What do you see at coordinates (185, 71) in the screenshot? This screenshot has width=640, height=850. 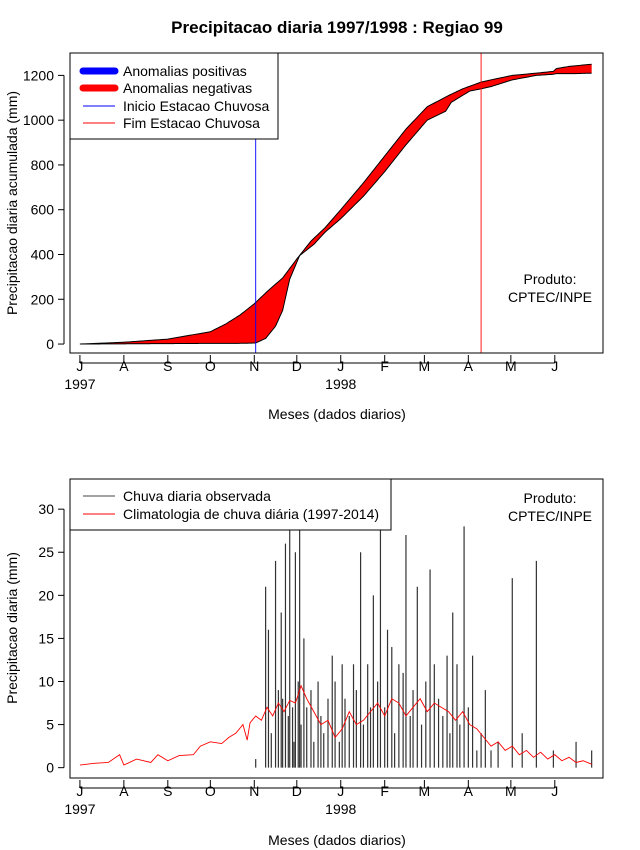 I see `legend-label-positive: Anomalias positivas` at bounding box center [185, 71].